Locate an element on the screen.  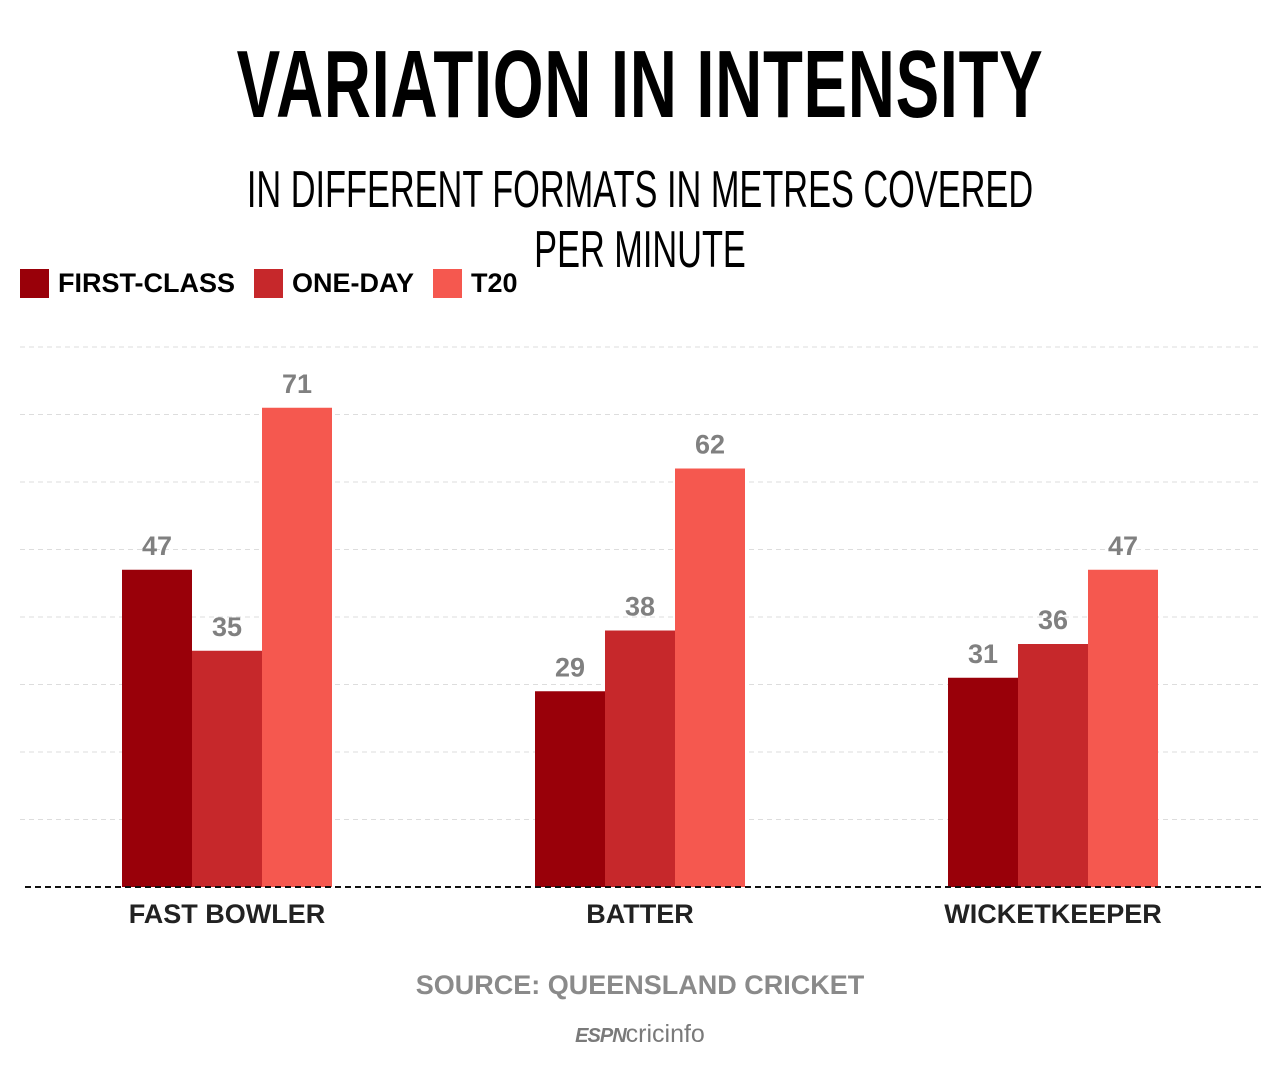
bar-one-day-wicketkeeper is located at coordinates (1053, 765).